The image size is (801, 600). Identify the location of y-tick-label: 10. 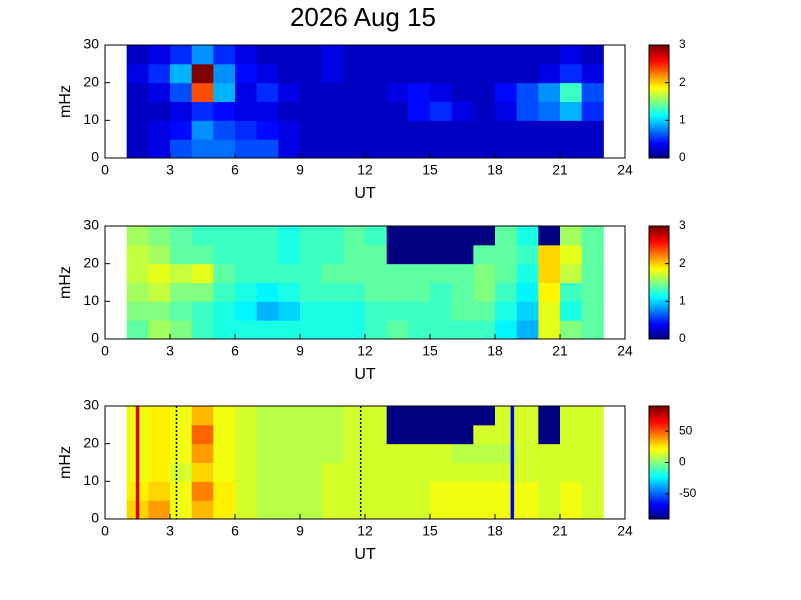
(91, 300).